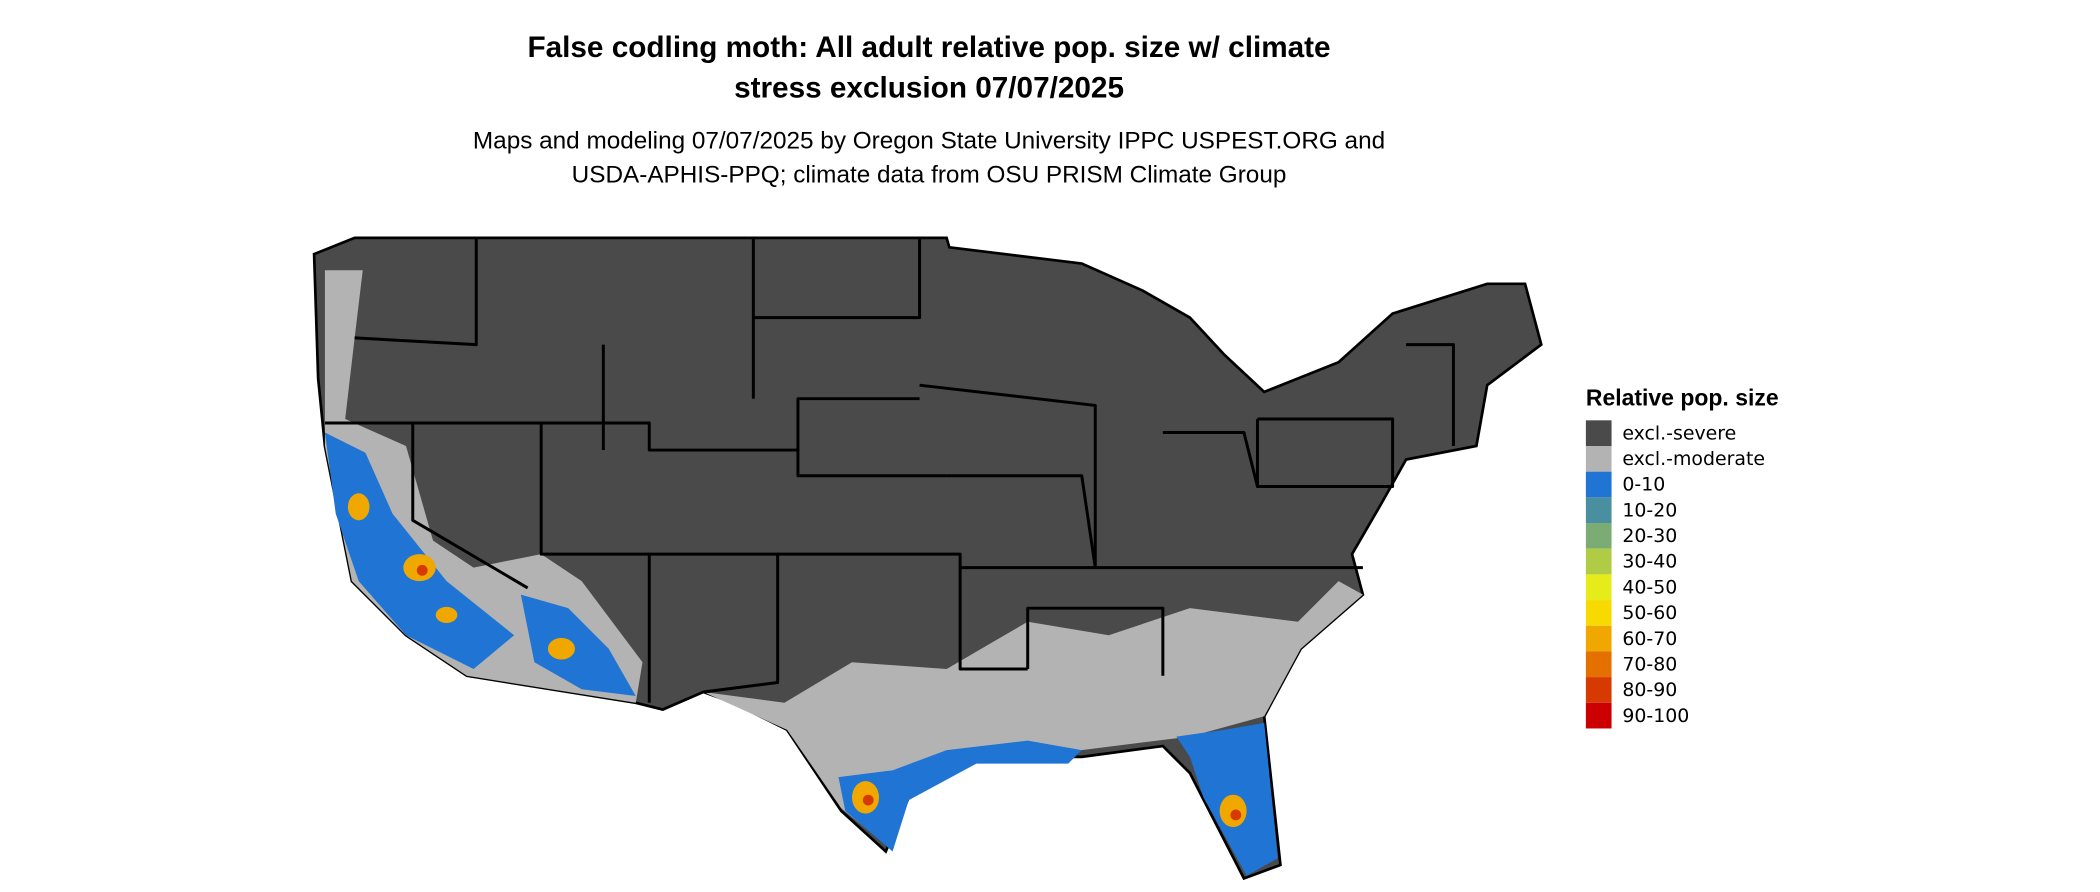 Image resolution: width=2100 pixels, height=892 pixels. I want to click on legend-title: Relative pop. size, so click(1682, 397).